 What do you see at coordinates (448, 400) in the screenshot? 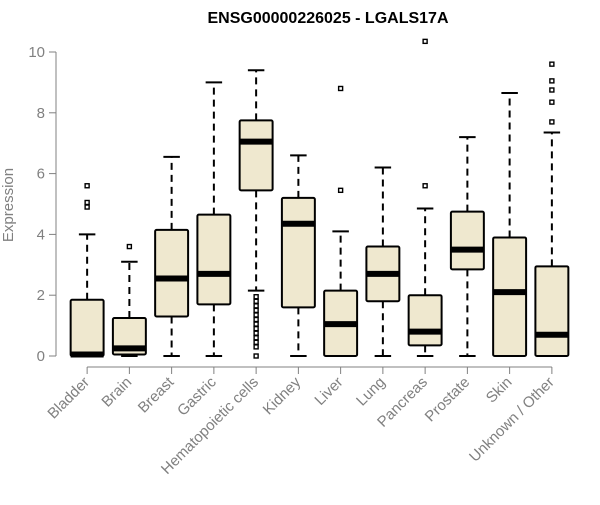
I see `x-tick-label: Prostate` at bounding box center [448, 400].